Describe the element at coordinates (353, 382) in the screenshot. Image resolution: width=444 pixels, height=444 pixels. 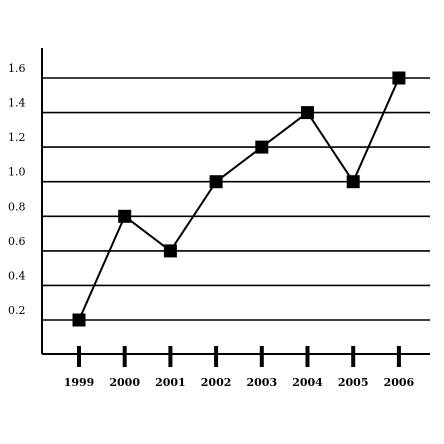
I see `x-tick-label: 2005` at that location.